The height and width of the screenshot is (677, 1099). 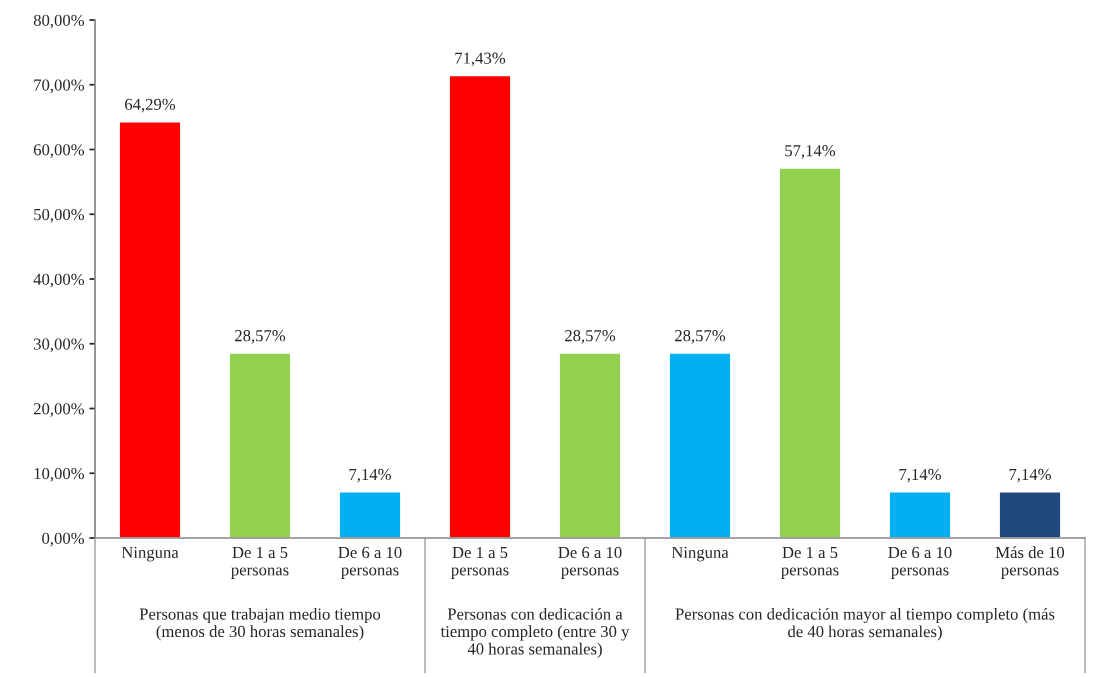 What do you see at coordinates (59, 410) in the screenshot?
I see `y-tick-label: 20,00%` at bounding box center [59, 410].